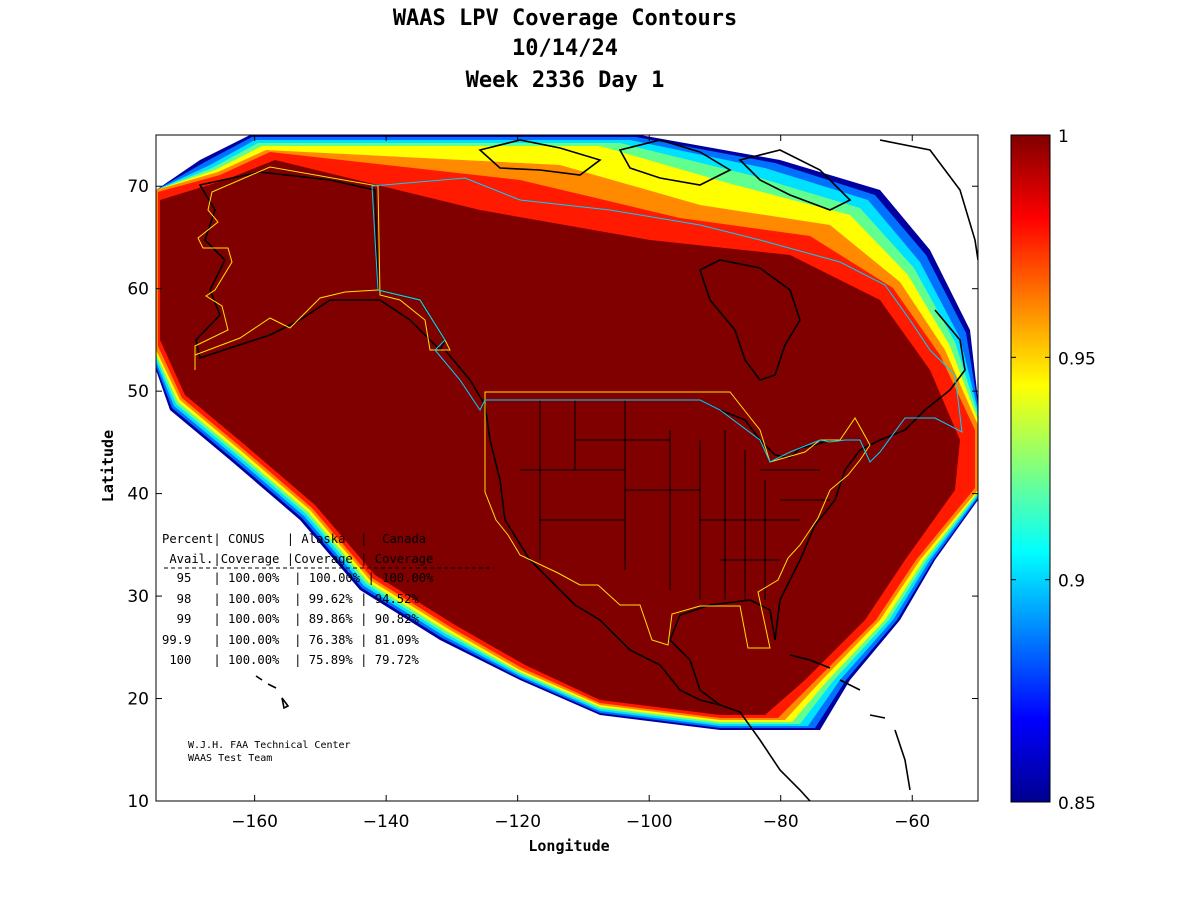 The height and width of the screenshot is (900, 1200). Describe the element at coordinates (138, 290) in the screenshot. I see `y-tick-label: 60` at that location.